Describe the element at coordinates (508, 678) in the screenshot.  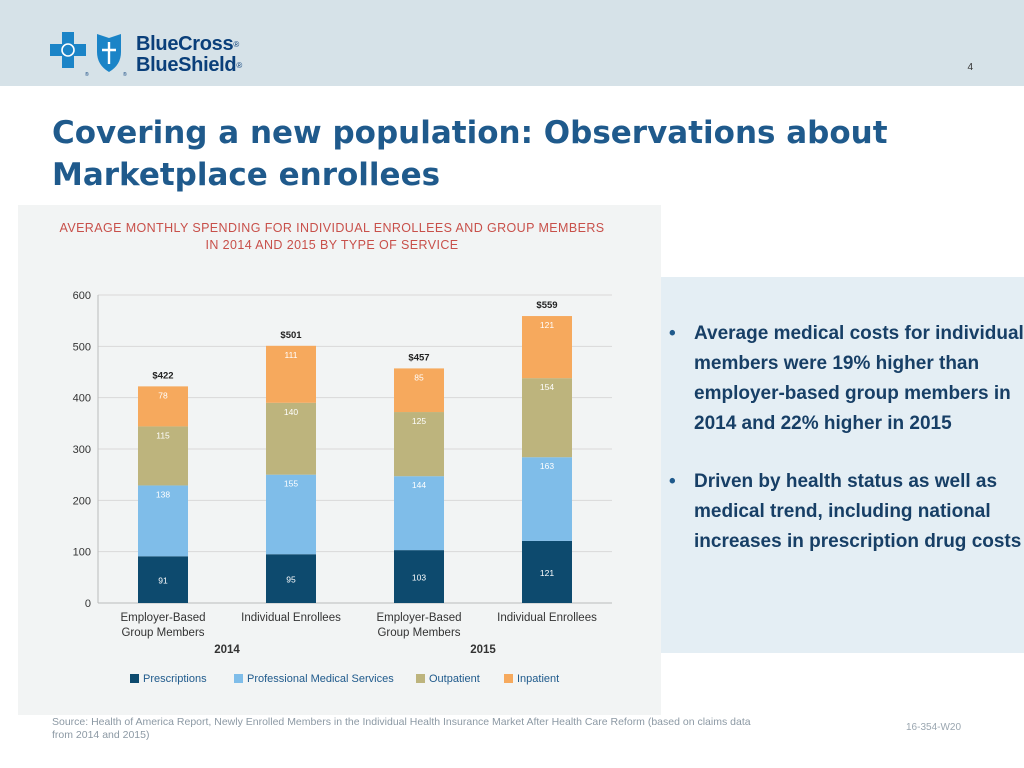
I see `legend-swatch-inpatient` at that location.